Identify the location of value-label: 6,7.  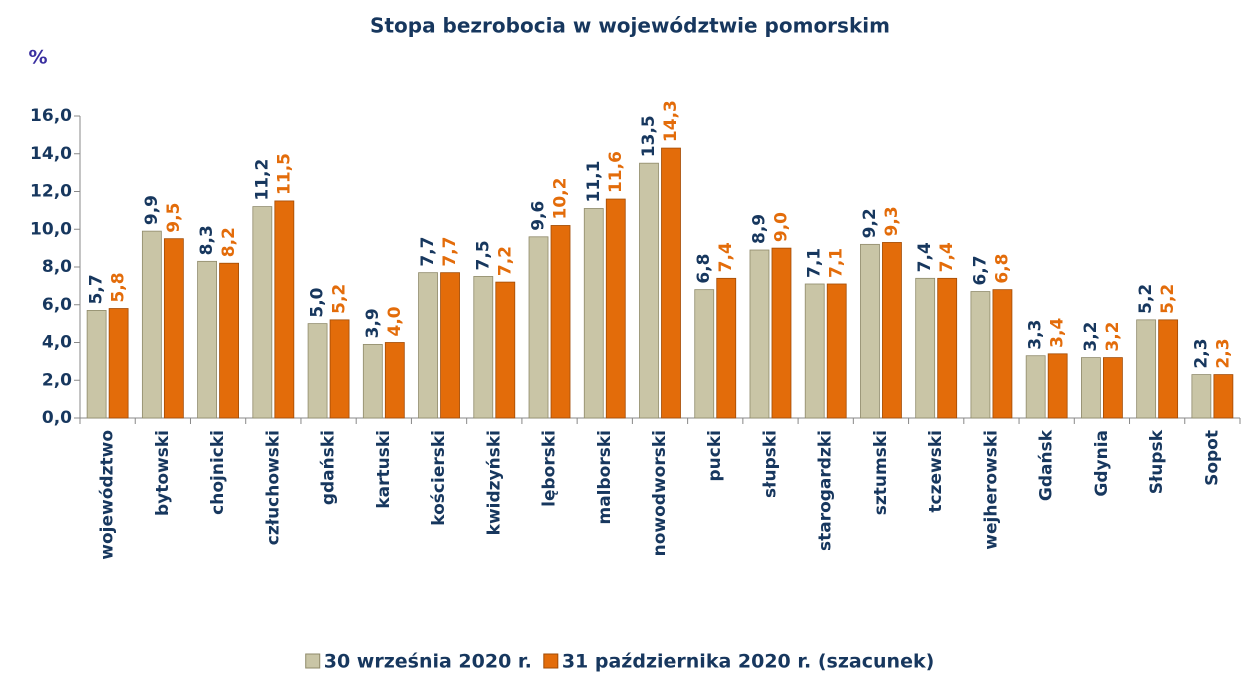
(980, 270).